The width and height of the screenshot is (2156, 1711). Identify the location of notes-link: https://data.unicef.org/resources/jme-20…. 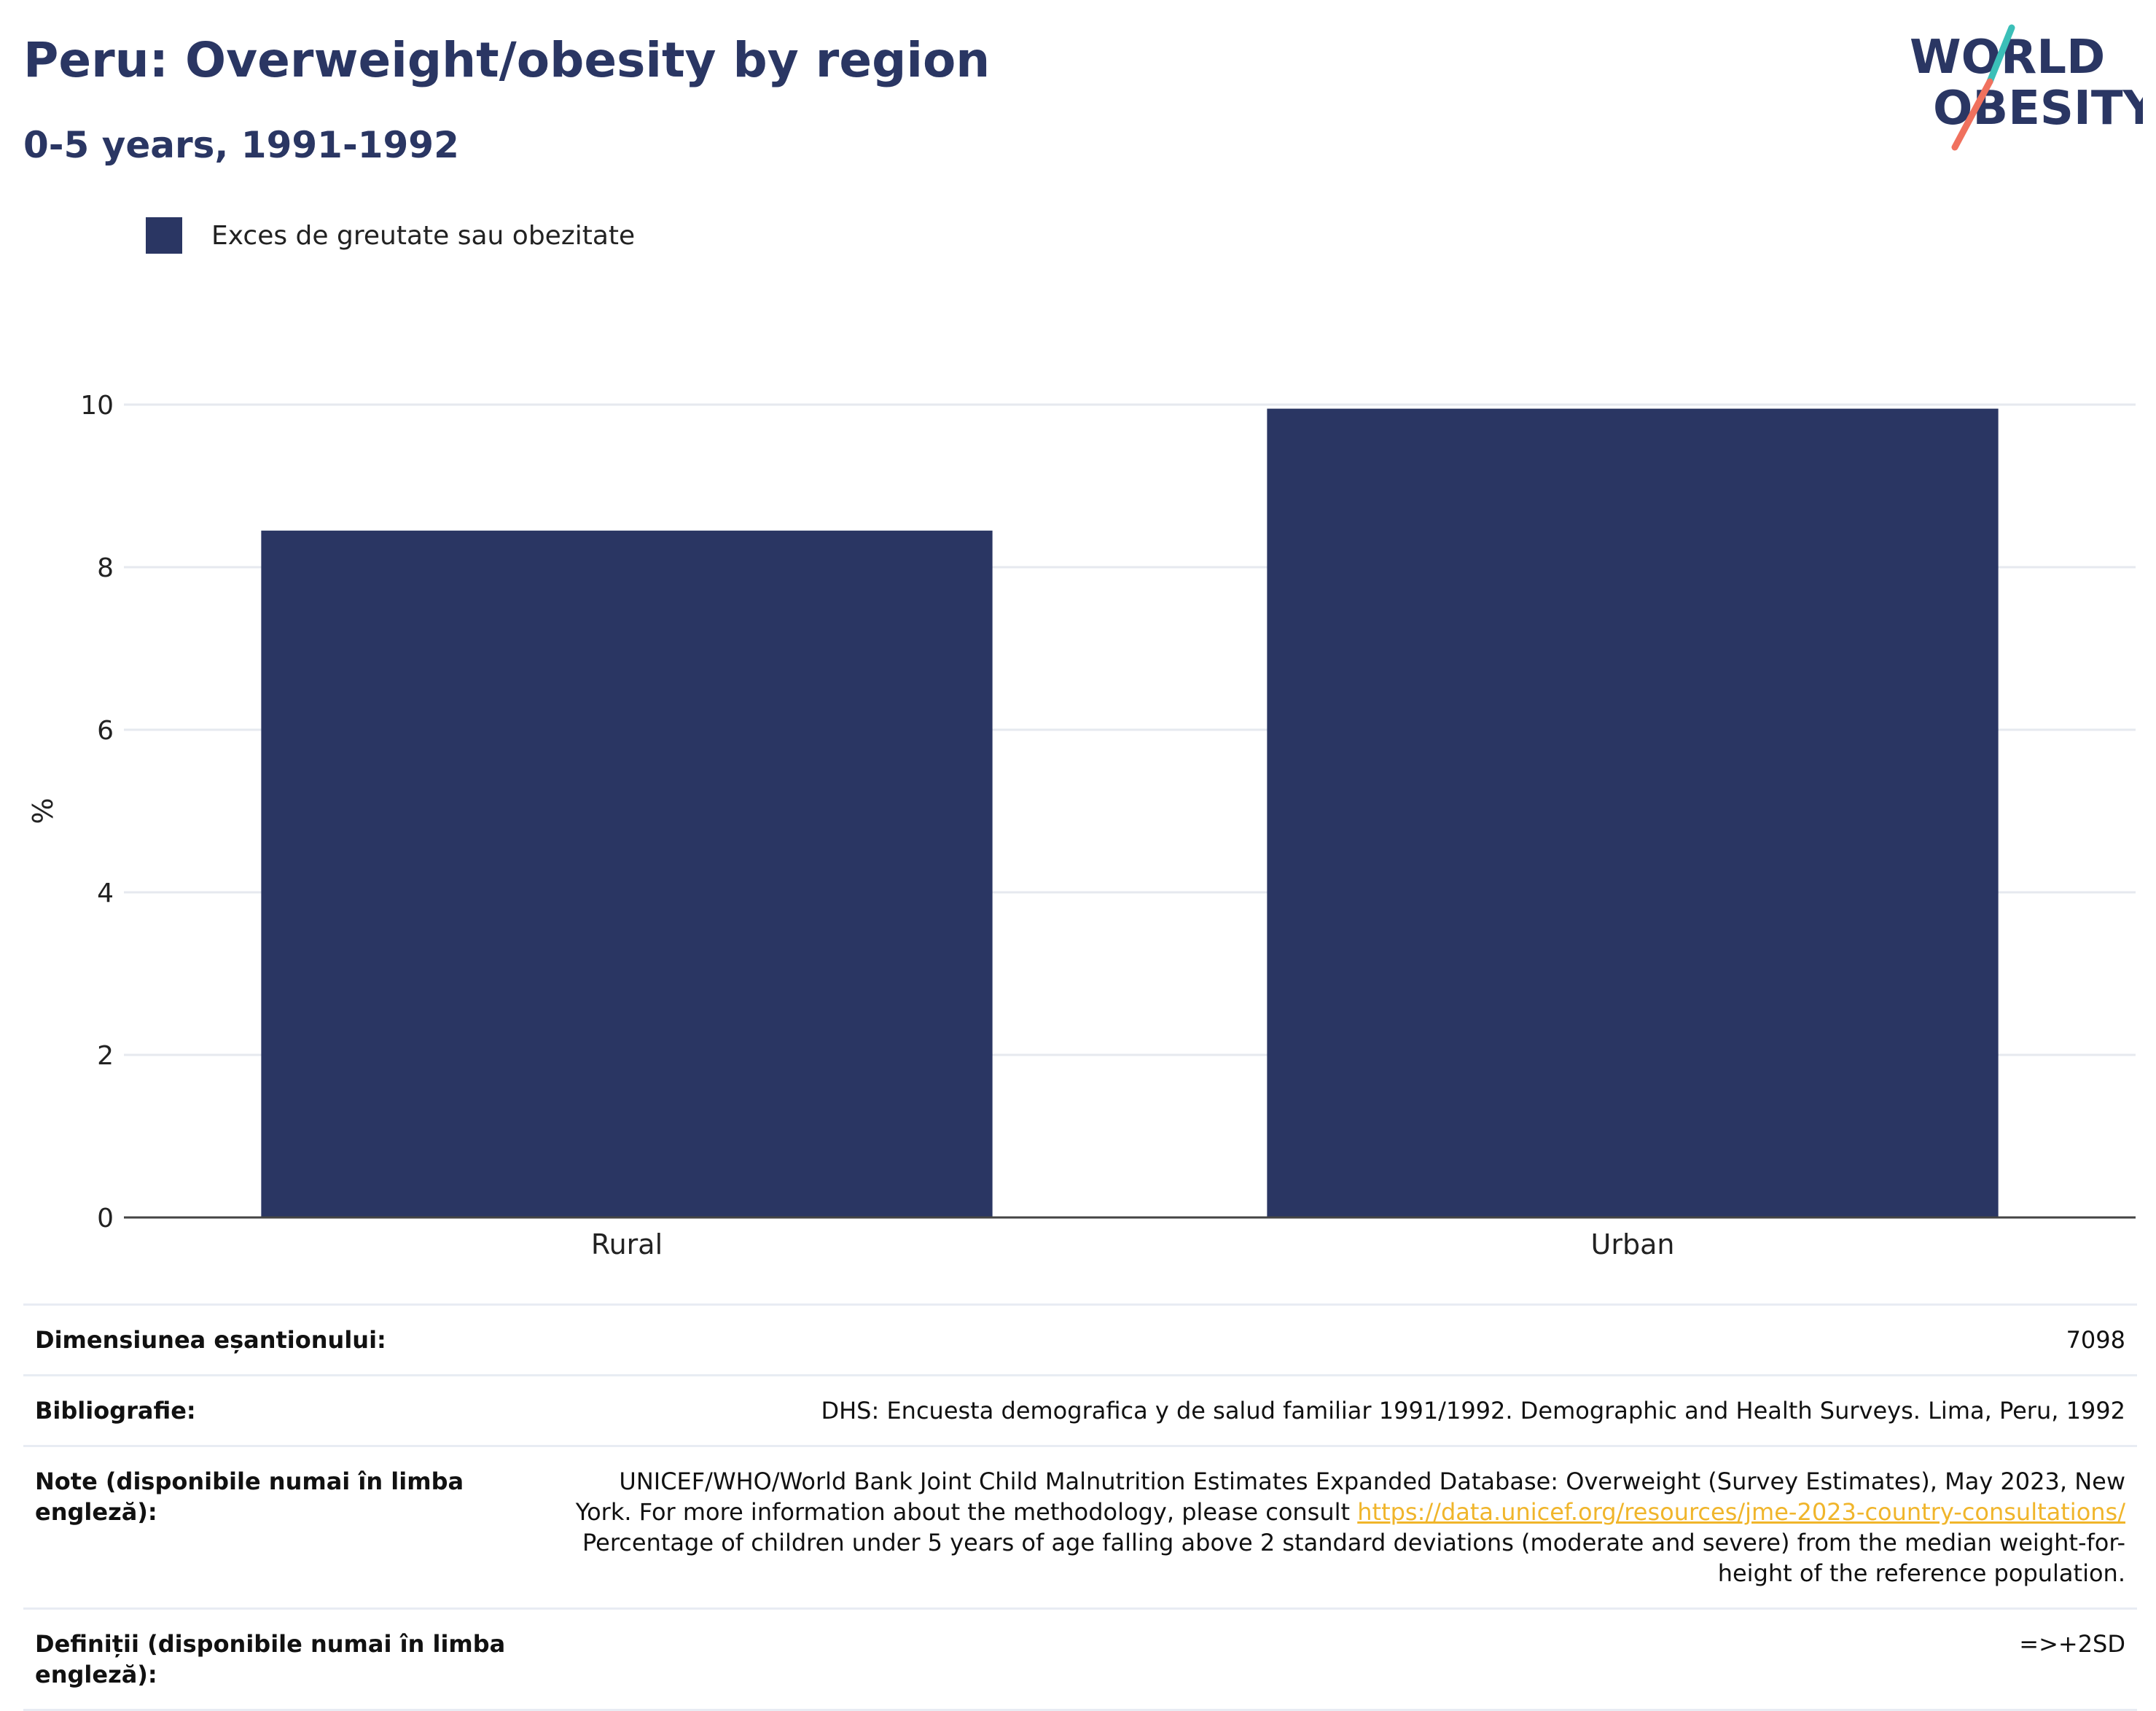
(1741, 1512).